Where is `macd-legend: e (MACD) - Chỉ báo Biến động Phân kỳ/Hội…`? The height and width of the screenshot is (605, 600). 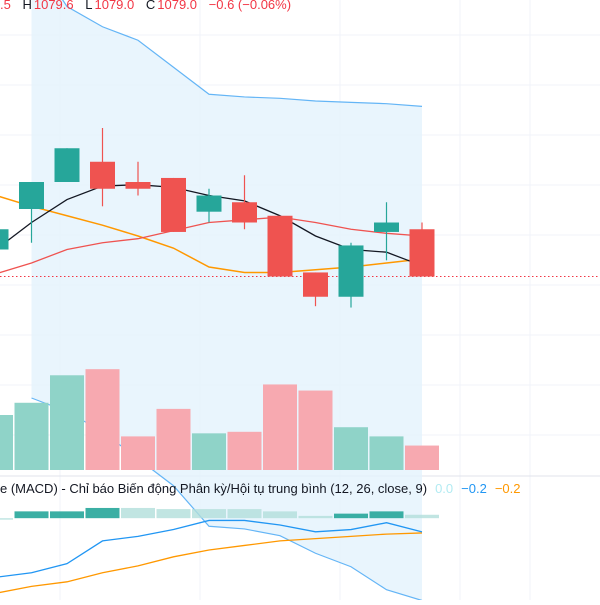 macd-legend: e (MACD) - Chỉ báo Biến động Phân kỳ/Hội… is located at coordinates (260, 490).